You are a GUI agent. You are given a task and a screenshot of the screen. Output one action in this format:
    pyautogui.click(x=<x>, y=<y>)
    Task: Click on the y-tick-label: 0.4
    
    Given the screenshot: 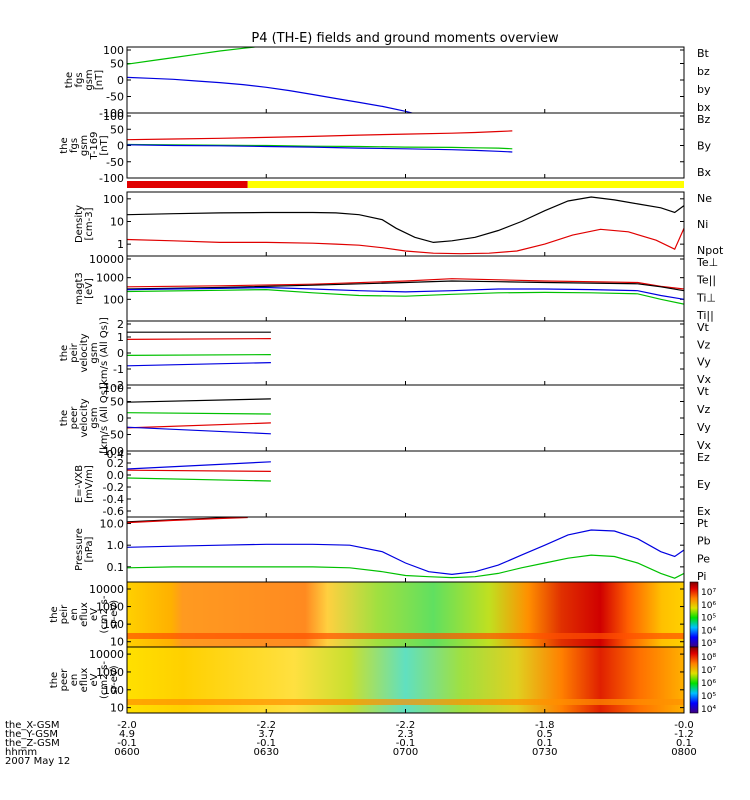 What is the action you would take?
    pyautogui.click(x=116, y=454)
    